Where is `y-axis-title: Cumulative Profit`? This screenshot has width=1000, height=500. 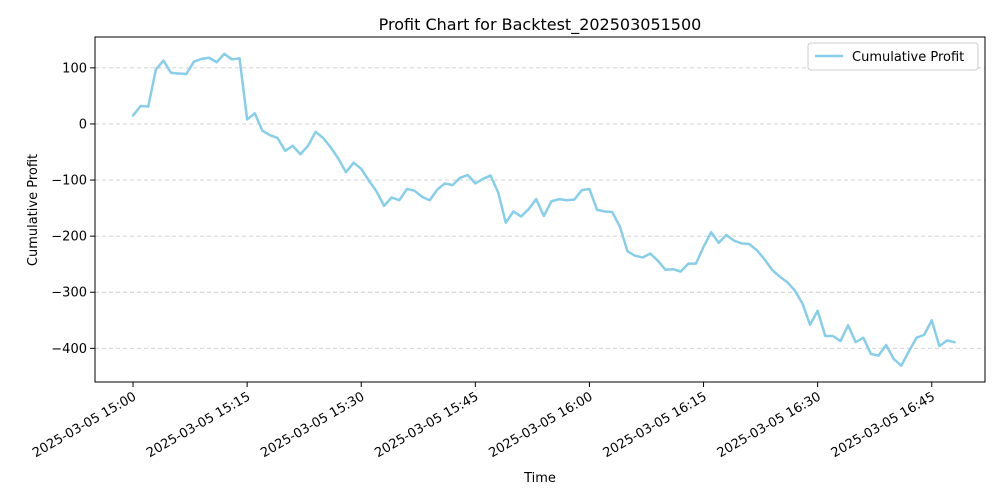
y-axis-title: Cumulative Profit is located at coordinates (33, 210).